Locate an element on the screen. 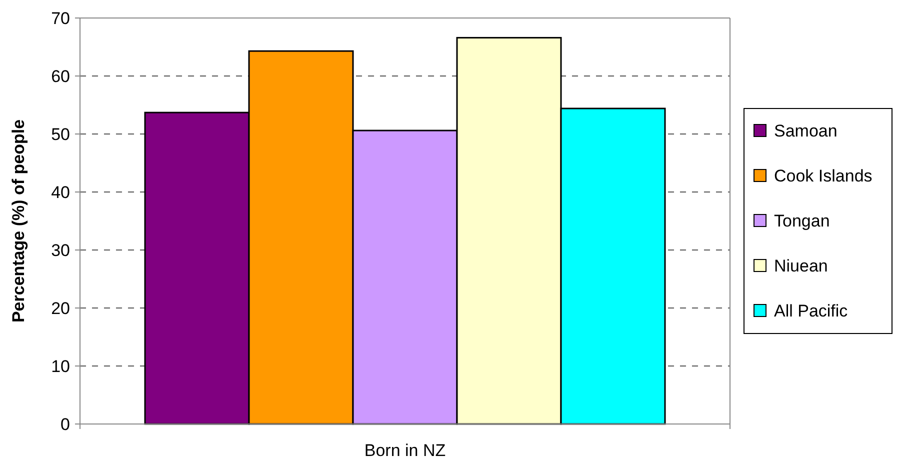 This screenshot has height=466, width=900. y-tick-label: 20 is located at coordinates (60, 308).